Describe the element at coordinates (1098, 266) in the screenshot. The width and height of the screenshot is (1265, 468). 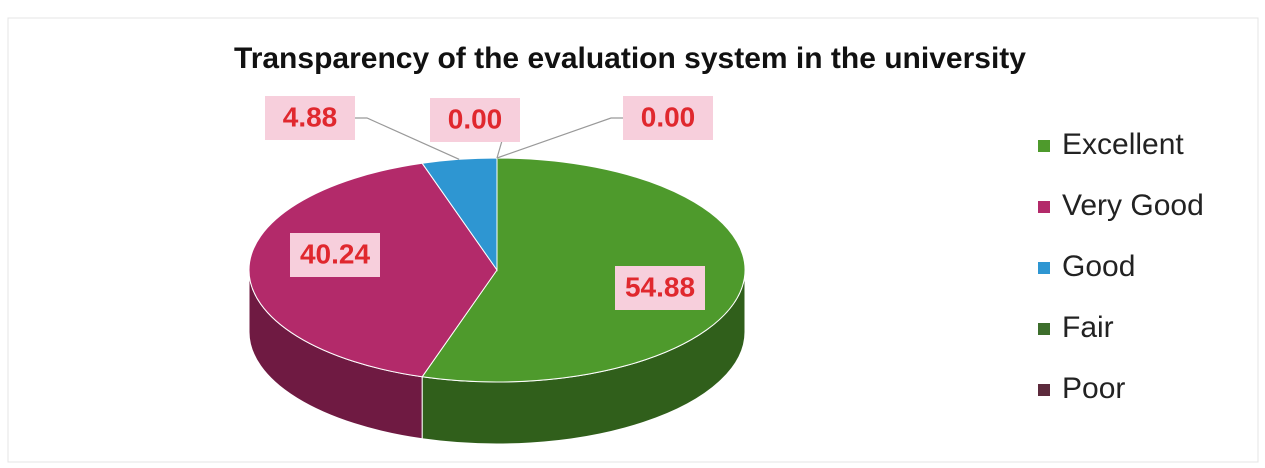
I see `legend-label: Good` at that location.